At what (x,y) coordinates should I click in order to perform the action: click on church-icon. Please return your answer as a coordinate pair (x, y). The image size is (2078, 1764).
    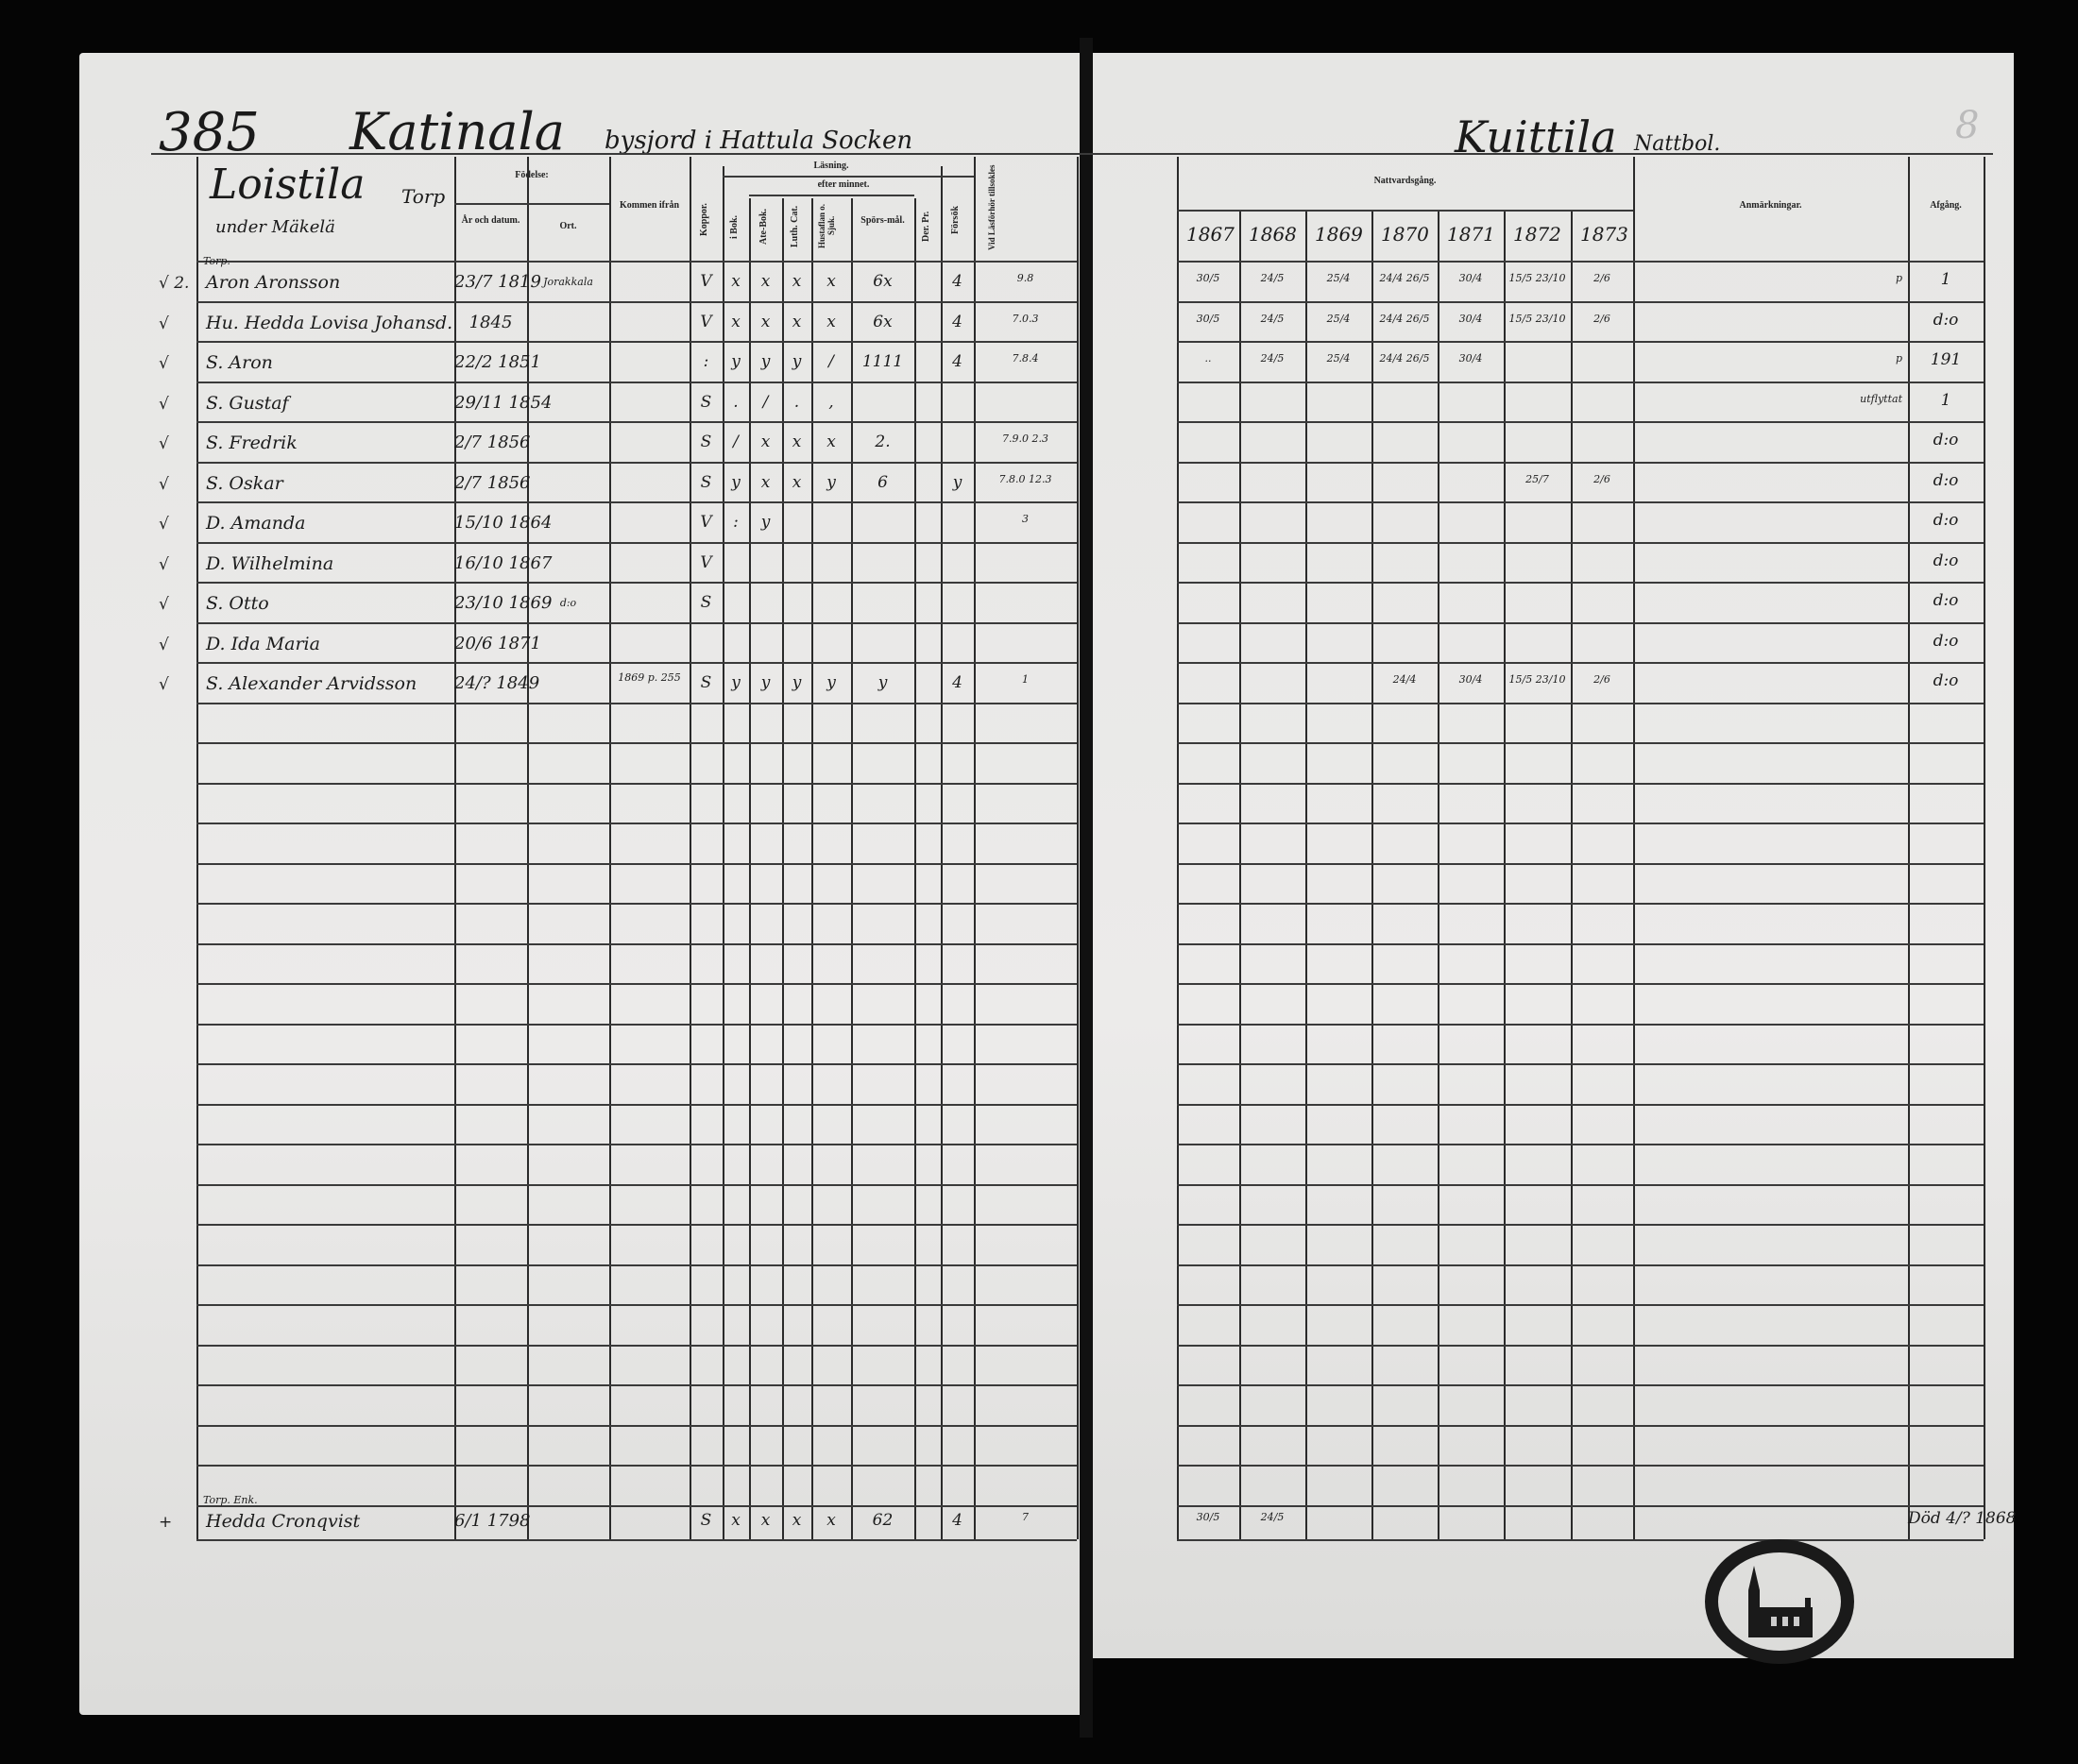
    Looking at the image, I should click on (1780, 1601).